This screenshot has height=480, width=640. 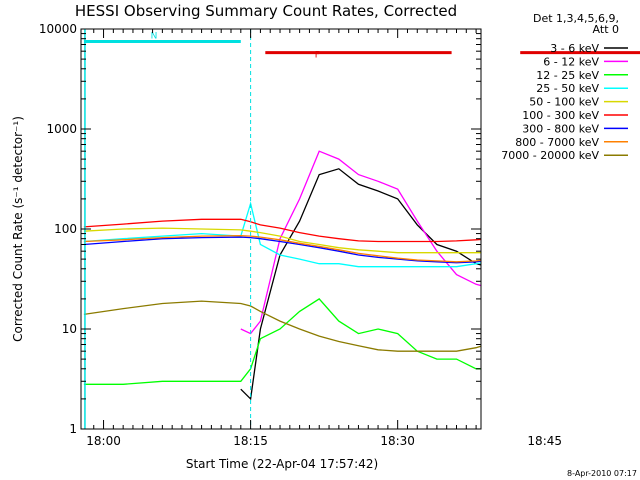 I want to click on x-tick-label: 18:00, so click(x=103, y=441).